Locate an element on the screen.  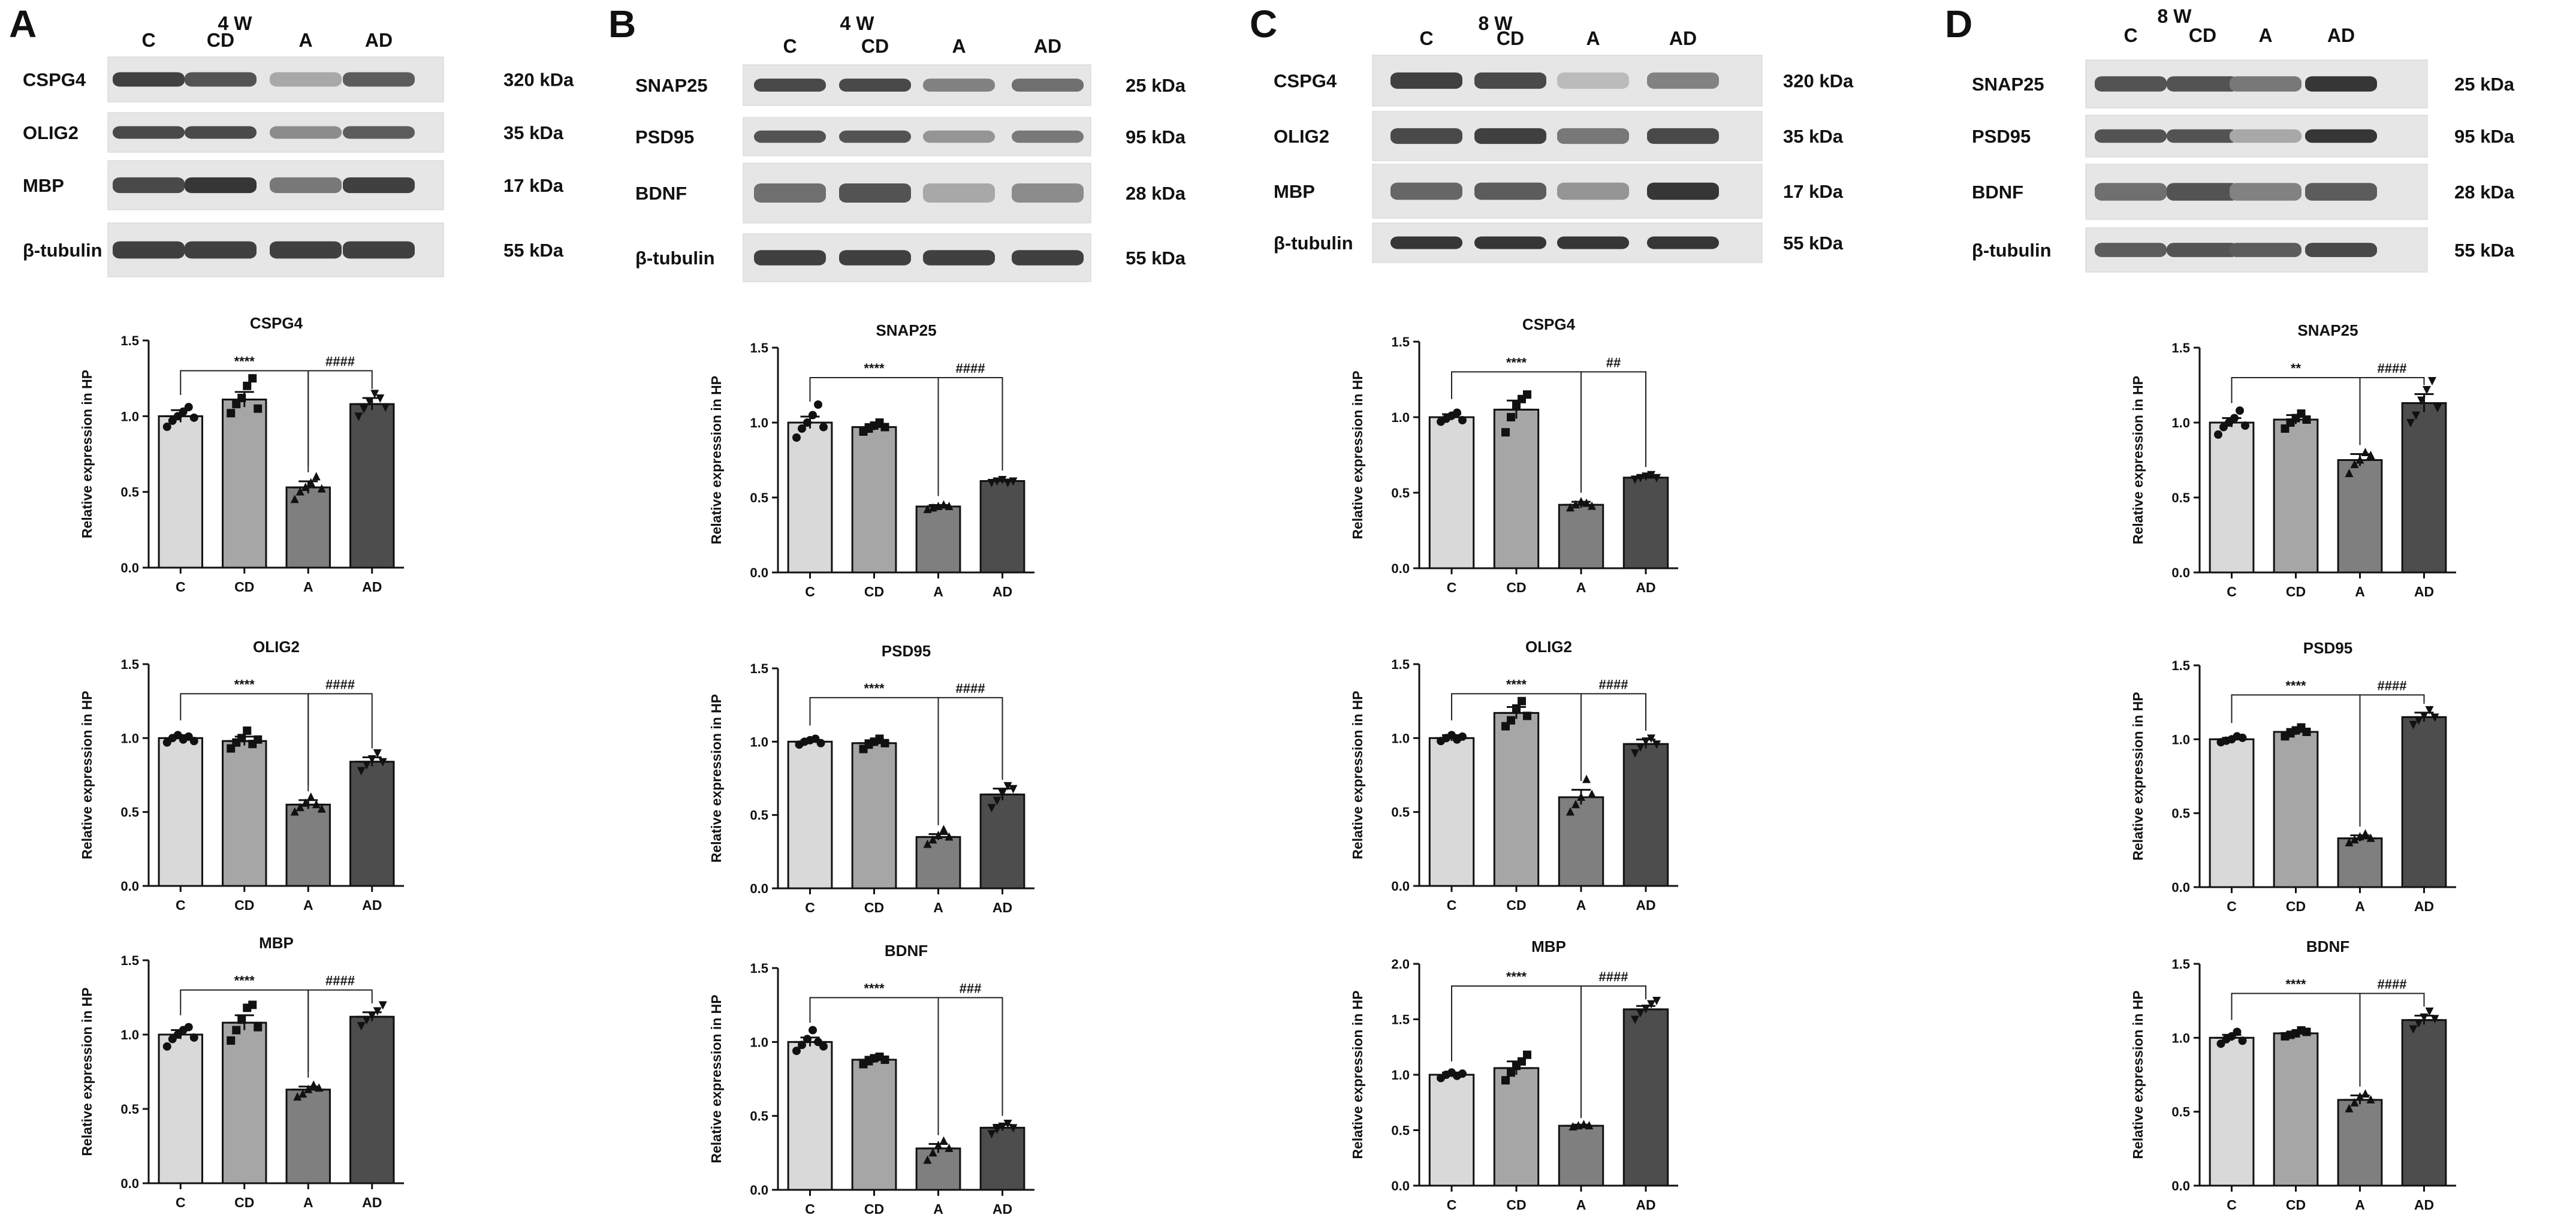
kda-label: 25 kDa is located at coordinates (1156, 85).